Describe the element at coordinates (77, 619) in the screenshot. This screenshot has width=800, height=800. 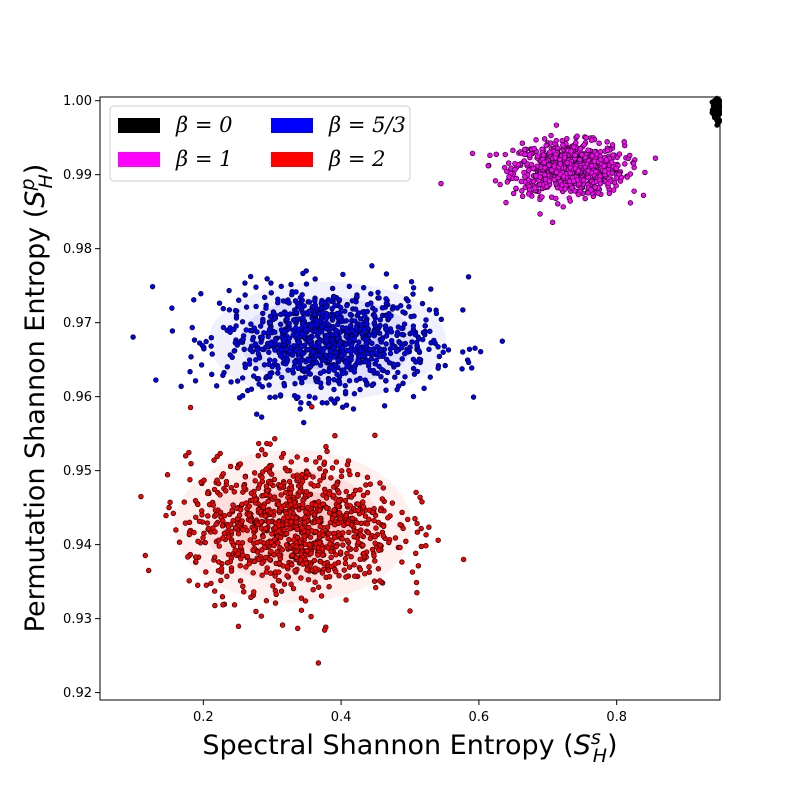
I see `y-tick-label: 0.93` at that location.